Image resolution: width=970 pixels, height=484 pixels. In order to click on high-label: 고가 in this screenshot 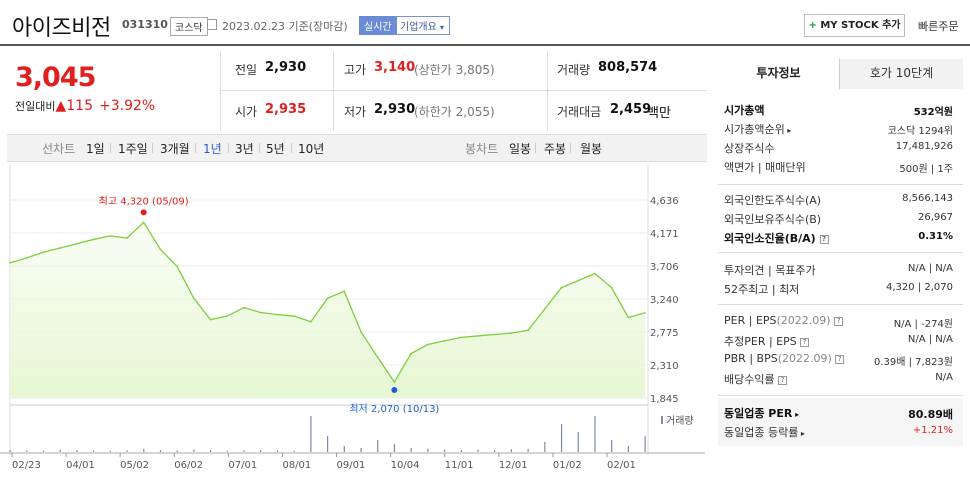, I will do `click(355, 70)`.